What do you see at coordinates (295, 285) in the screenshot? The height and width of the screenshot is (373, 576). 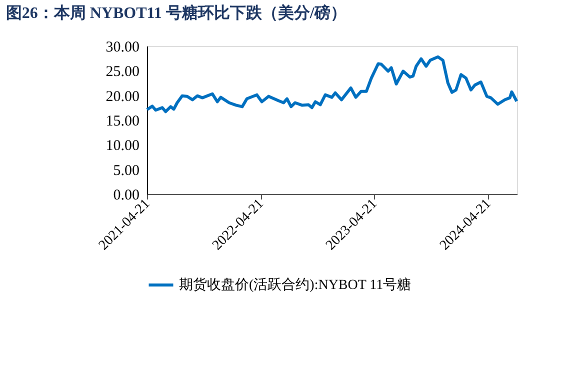 I see `legend-label: 期货收盘价(活跃合约):NYBOT 11号糖` at bounding box center [295, 285].